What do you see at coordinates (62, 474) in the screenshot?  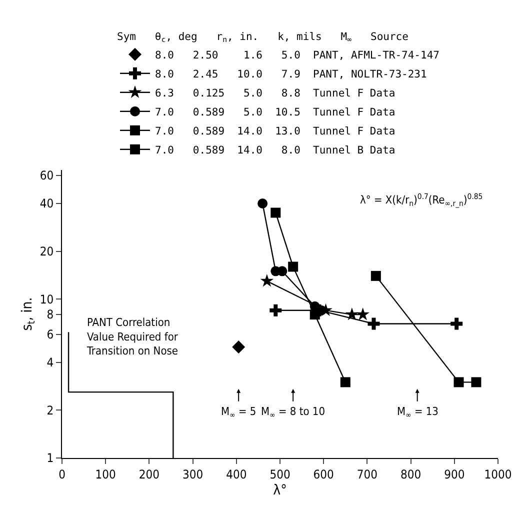 I see `x-tick-label: 0` at bounding box center [62, 474].